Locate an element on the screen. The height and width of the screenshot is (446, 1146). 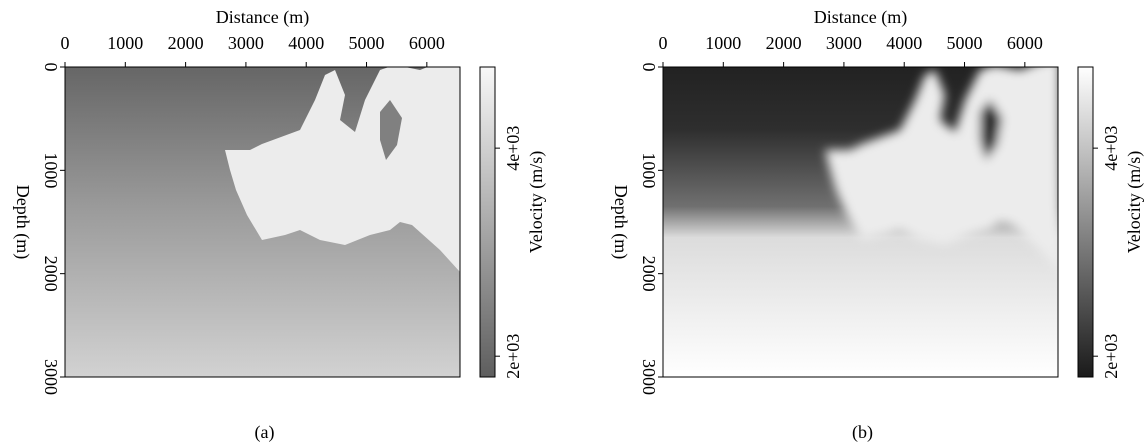
caption: (a) is located at coordinates (265, 432).